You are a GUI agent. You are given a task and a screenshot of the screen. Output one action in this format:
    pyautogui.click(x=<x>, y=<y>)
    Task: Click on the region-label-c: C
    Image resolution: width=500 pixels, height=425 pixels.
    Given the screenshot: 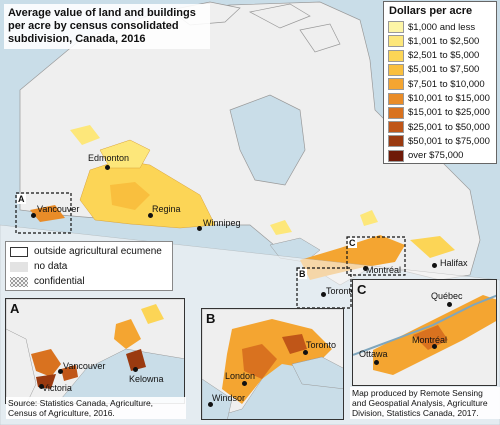 What is the action you would take?
    pyautogui.click(x=352, y=243)
    